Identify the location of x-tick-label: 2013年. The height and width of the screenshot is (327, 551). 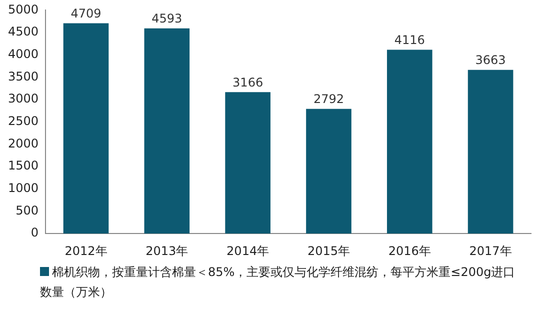
(167, 251).